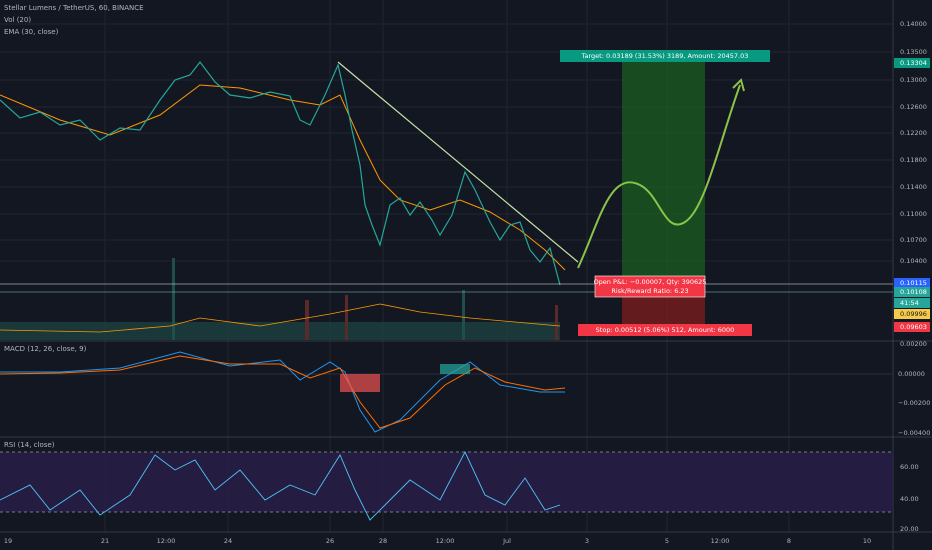 Image resolution: width=932 pixels, height=550 pixels. I want to click on rsi-label: RSI (14, close), so click(29, 445).